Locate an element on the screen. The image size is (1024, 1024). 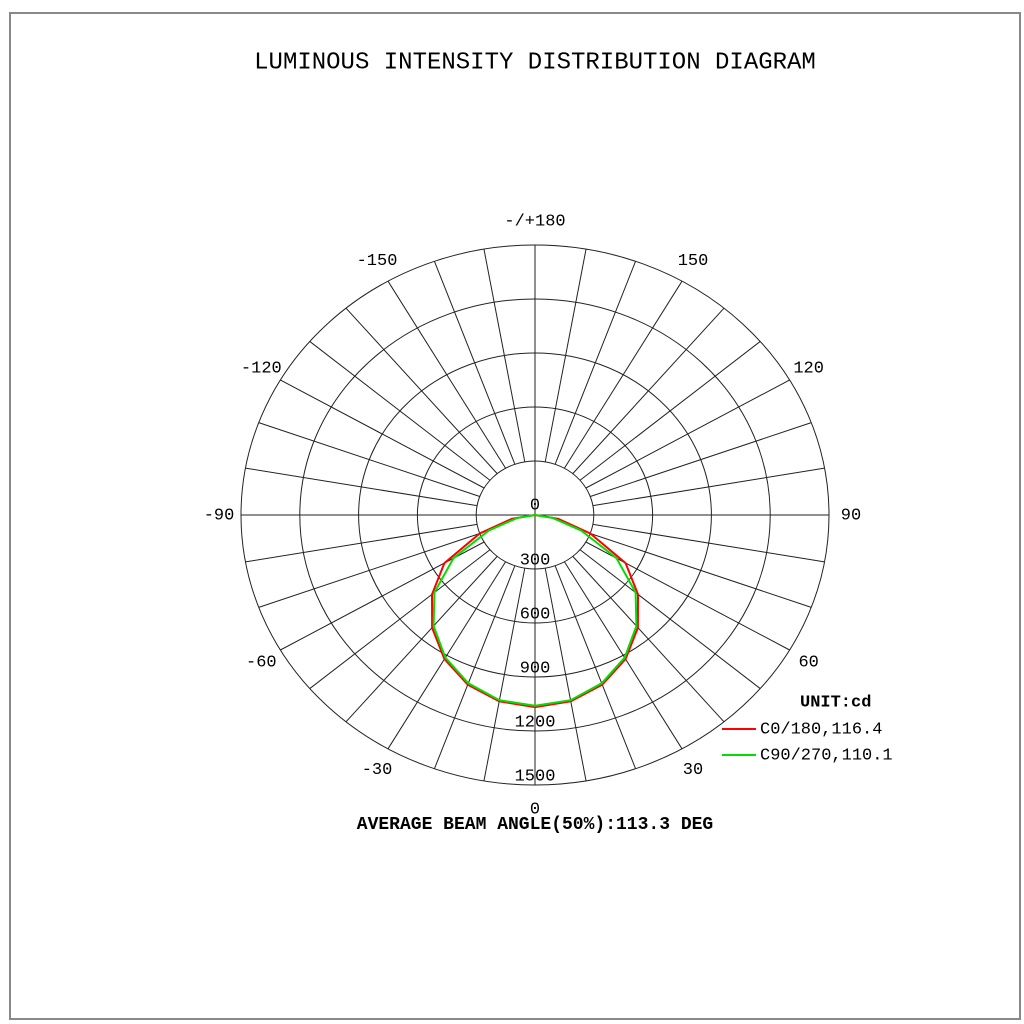
theta-tick-label: -90 is located at coordinates (219, 515).